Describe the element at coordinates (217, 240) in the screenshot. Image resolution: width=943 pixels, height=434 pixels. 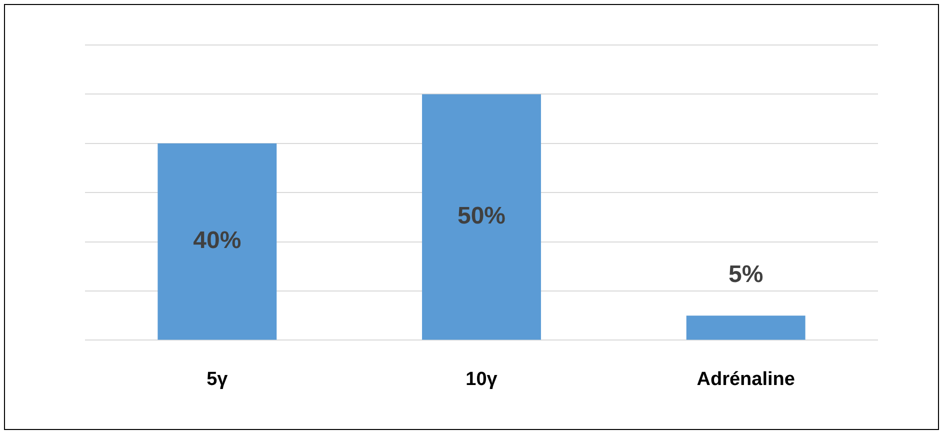
I see `data-label: 40%` at that location.